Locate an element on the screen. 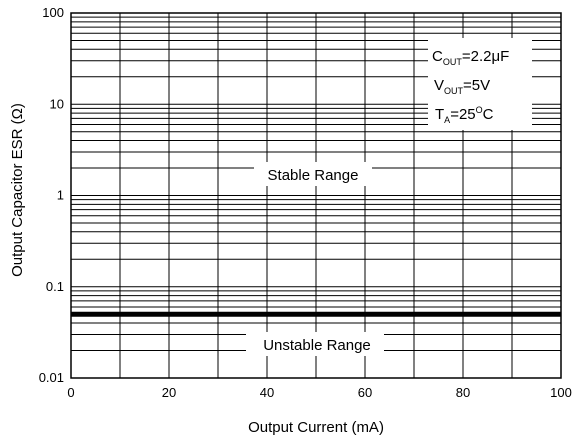 The width and height of the screenshot is (583, 441). x-tick-label: 0 is located at coordinates (70, 392).